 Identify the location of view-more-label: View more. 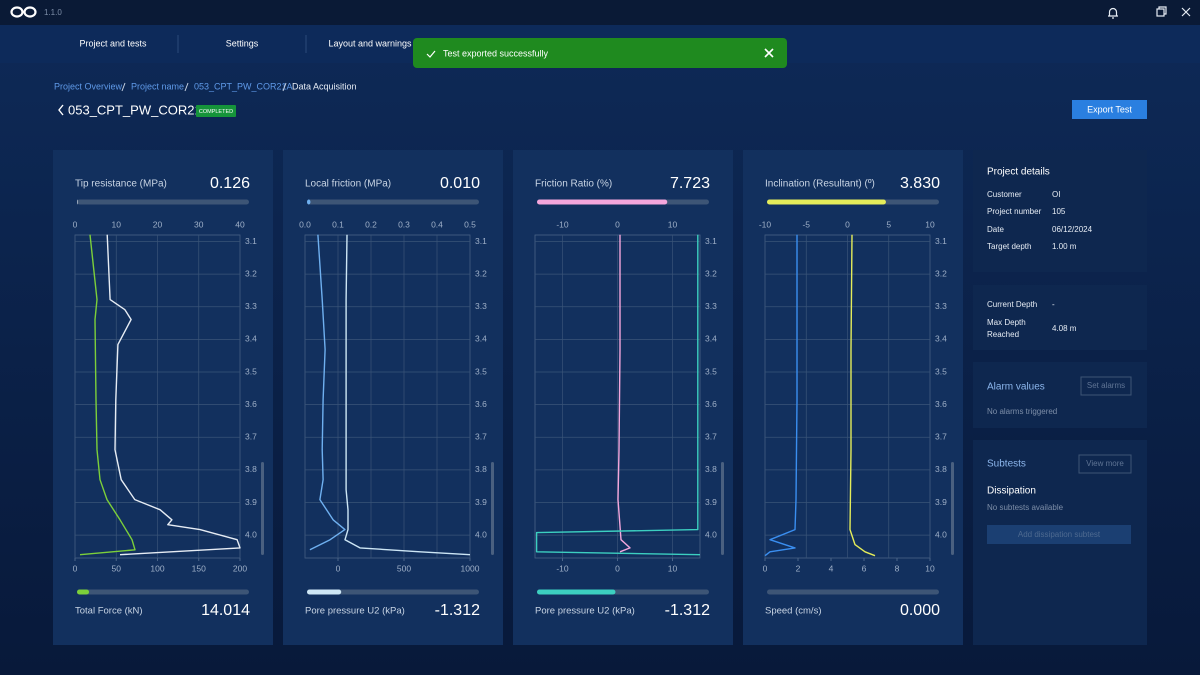
(1105, 463).